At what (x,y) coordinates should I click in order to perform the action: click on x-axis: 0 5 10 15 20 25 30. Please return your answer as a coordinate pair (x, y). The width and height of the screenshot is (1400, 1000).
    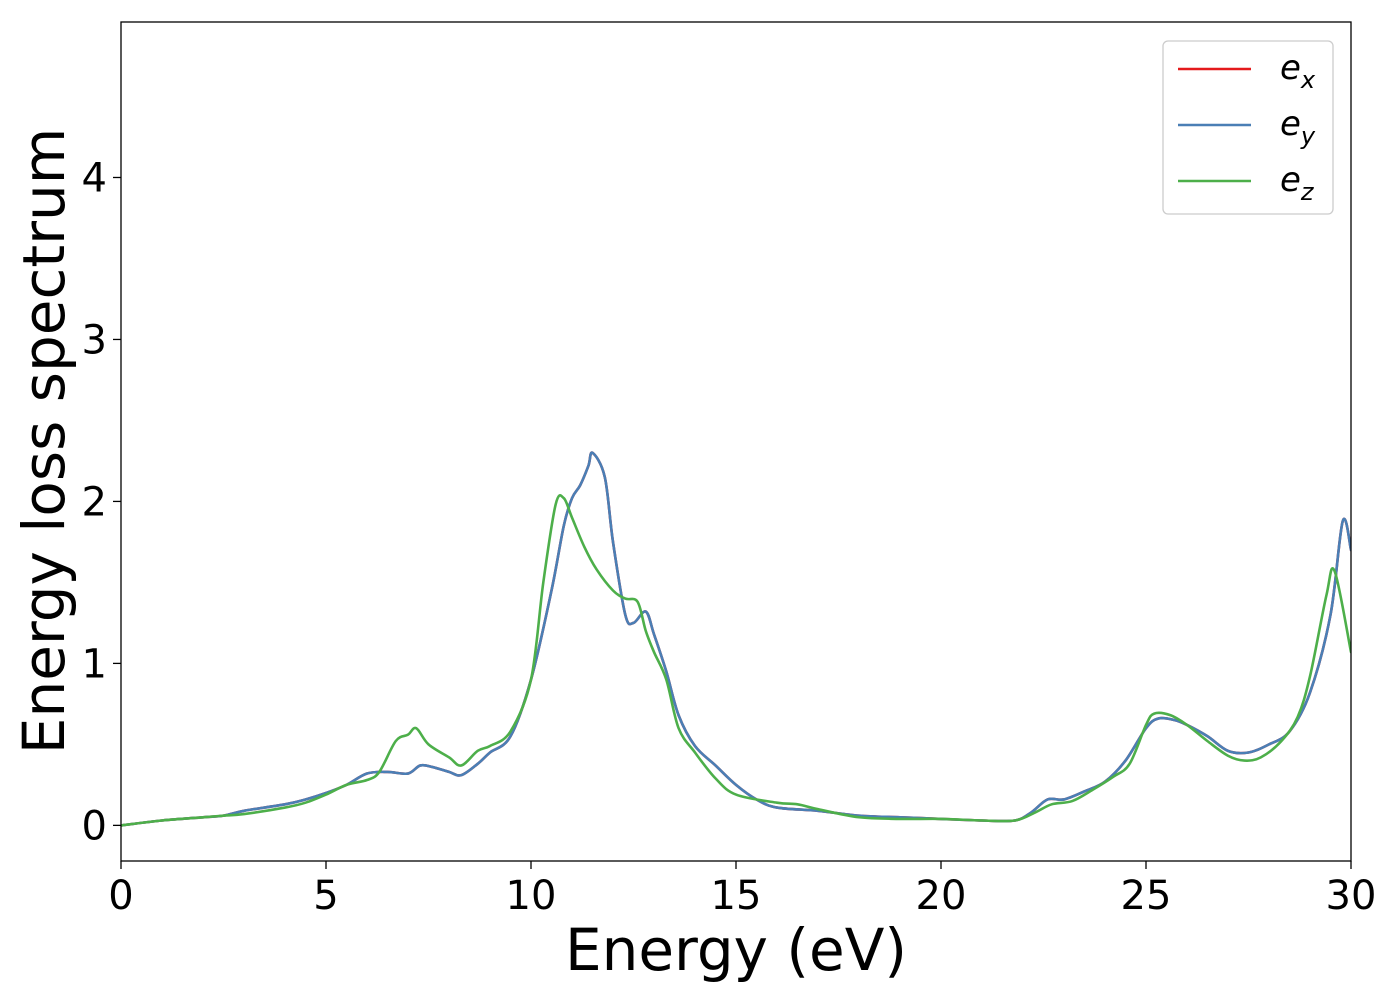
    Looking at the image, I should click on (742, 890).